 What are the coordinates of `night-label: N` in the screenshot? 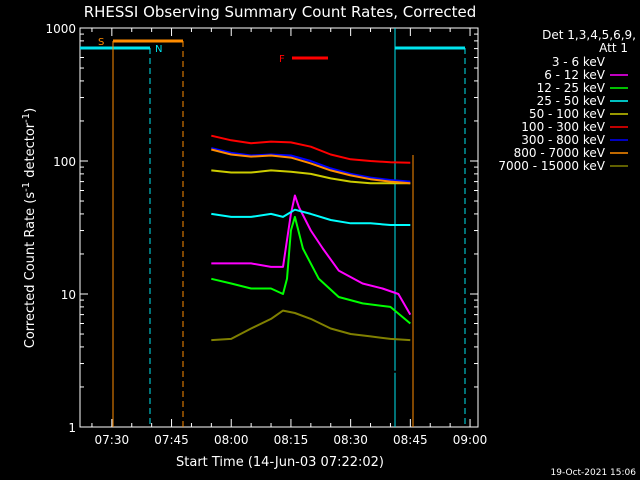 It's located at (158, 49).